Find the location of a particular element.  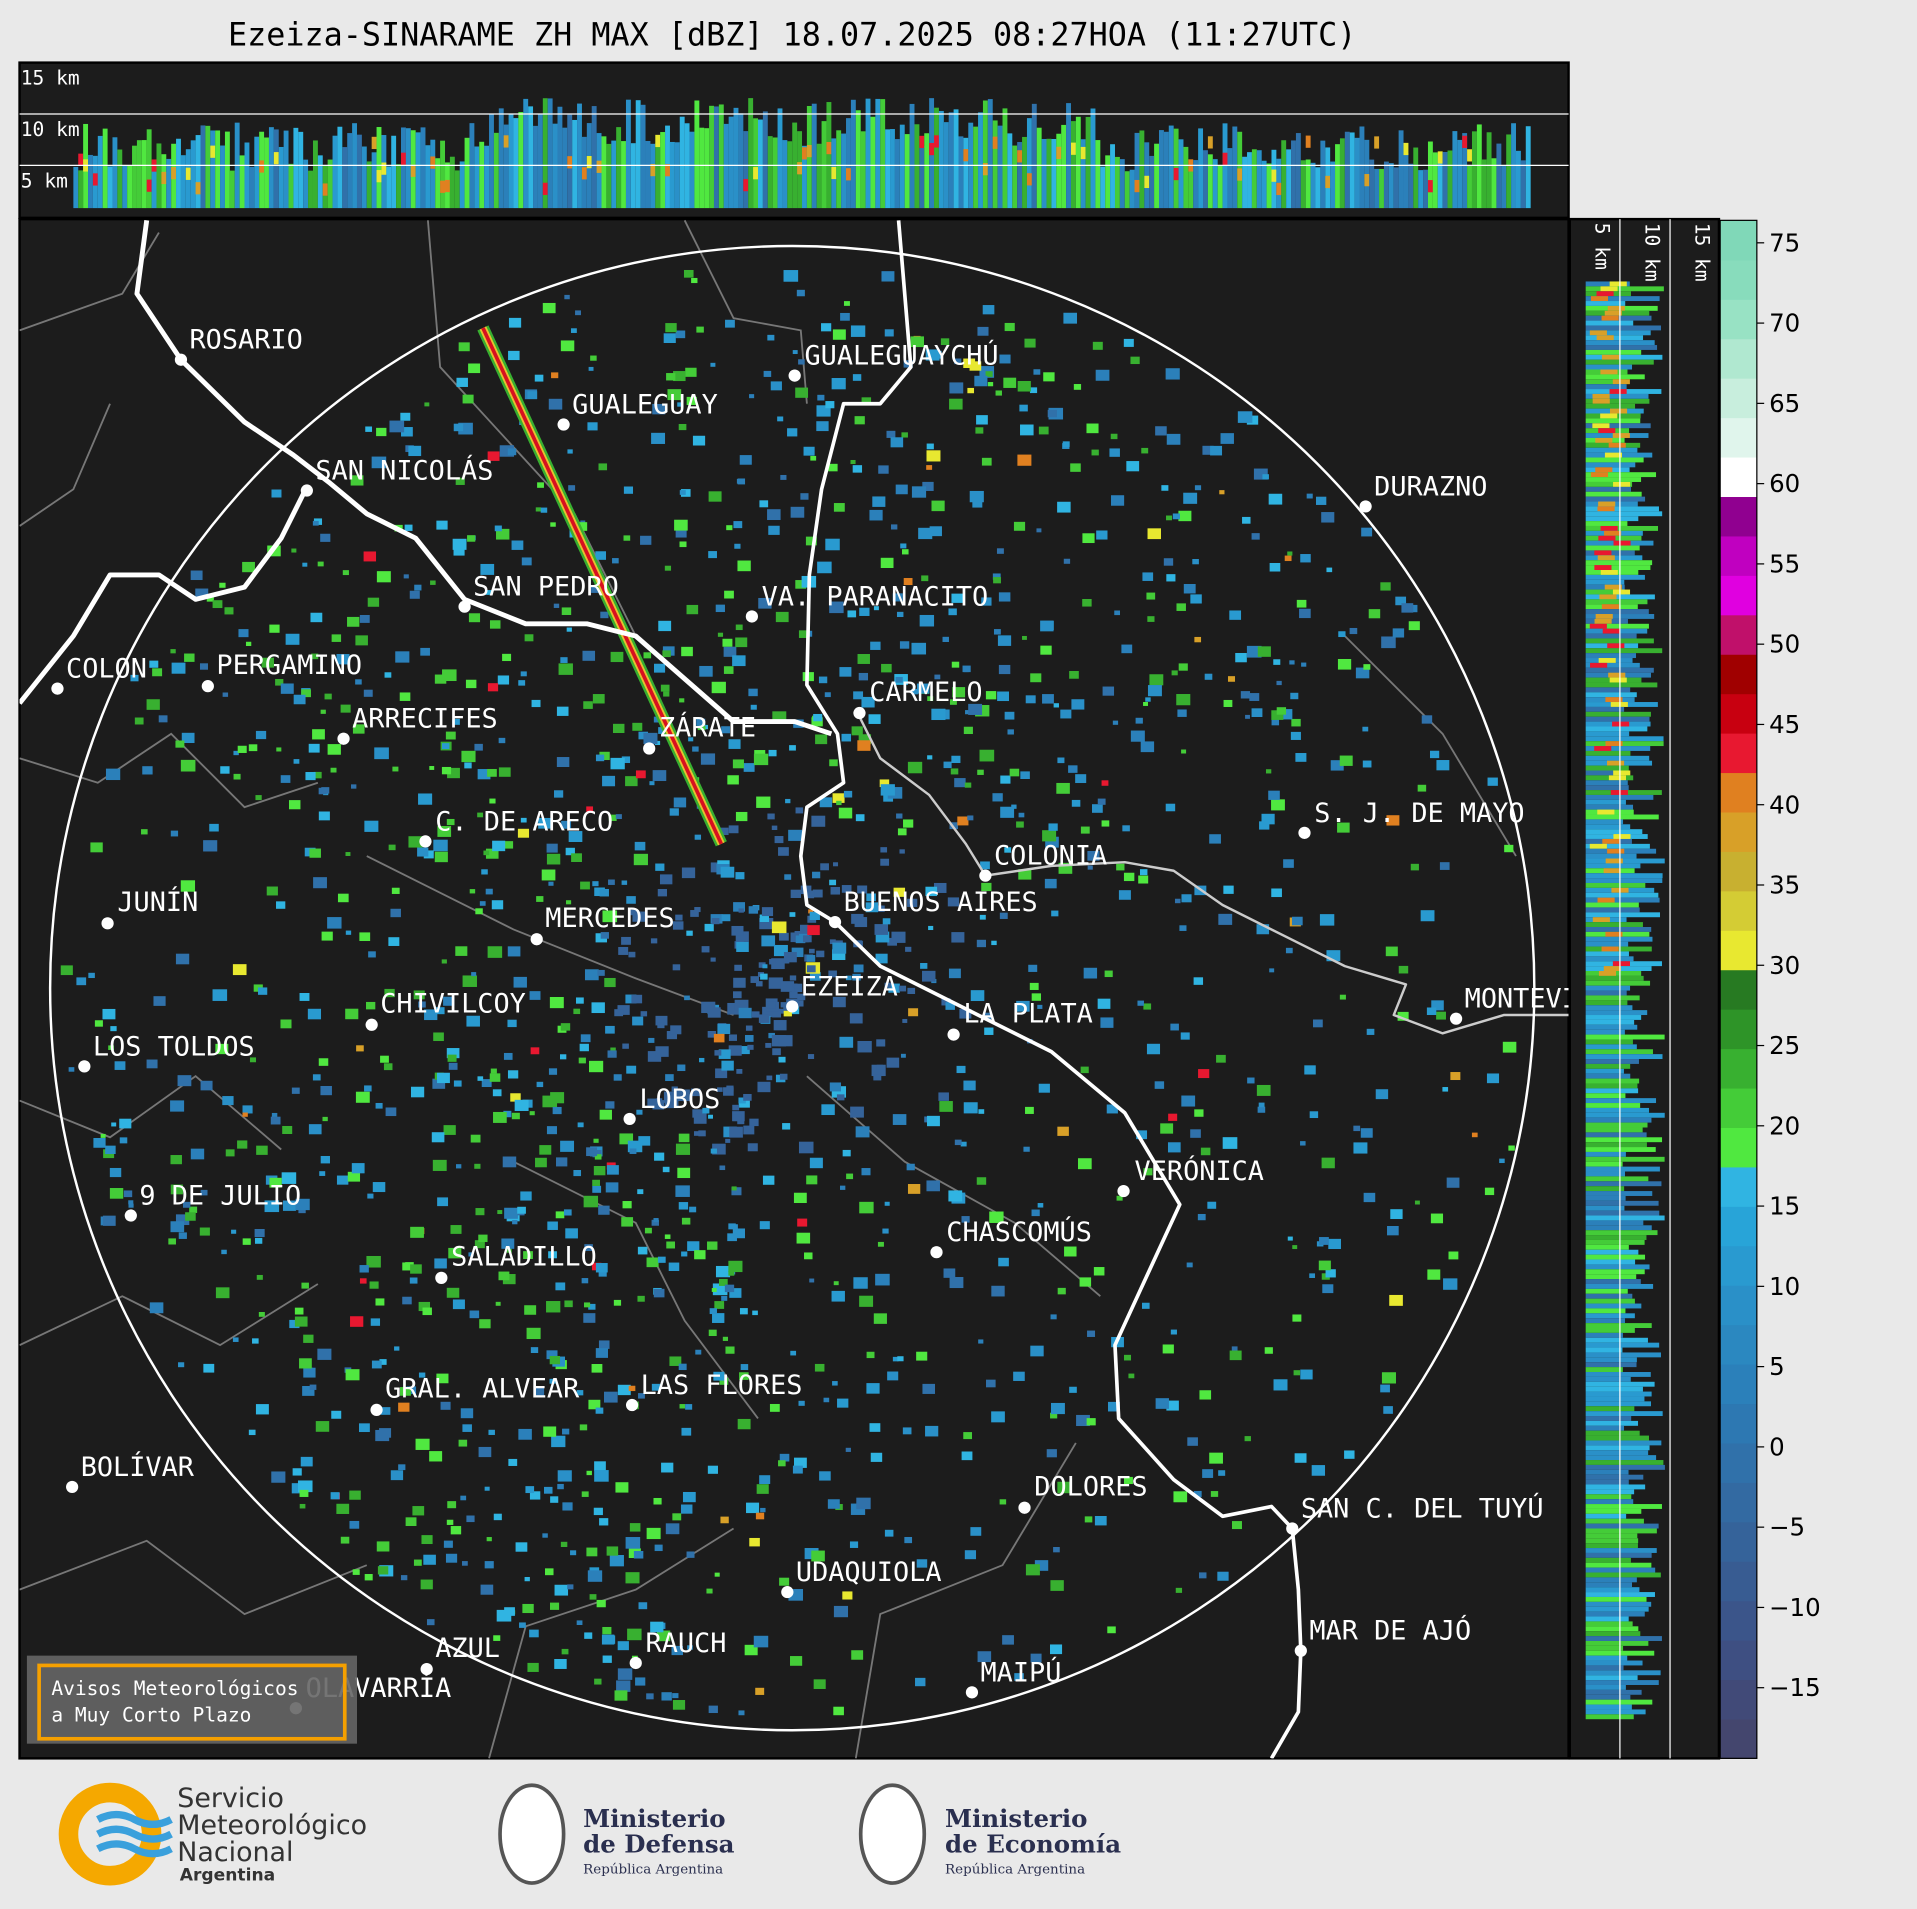

city-label: ROSARIO is located at coordinates (245, 340).